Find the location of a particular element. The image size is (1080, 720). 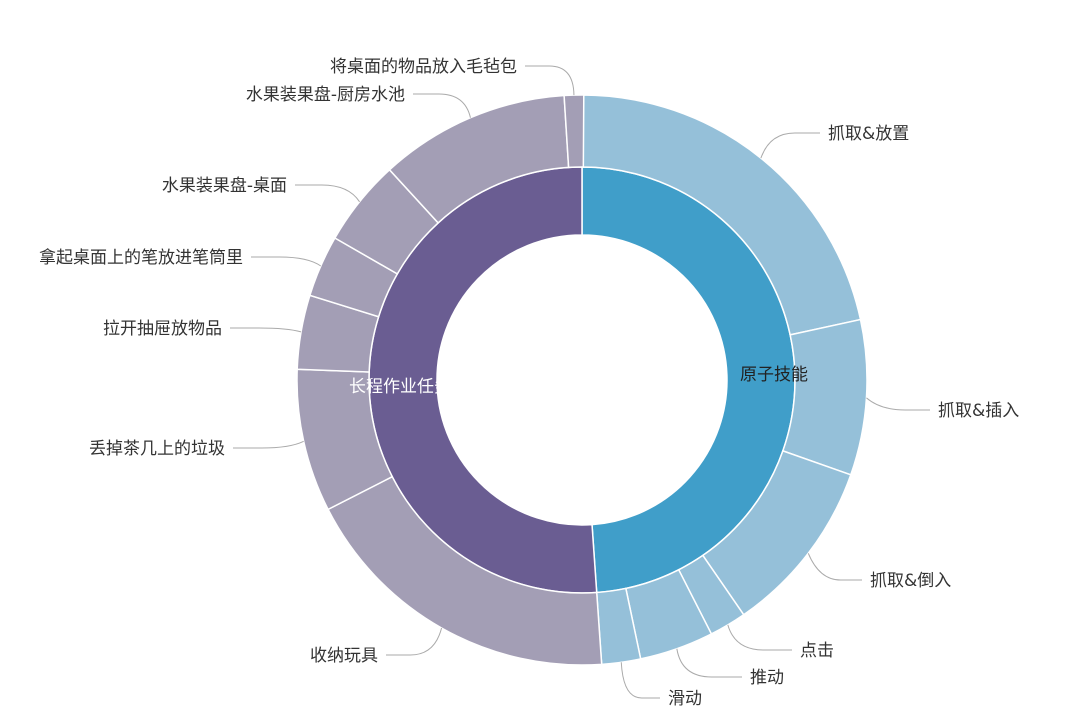

outer-label: 抓取&倒入 is located at coordinates (910, 581).